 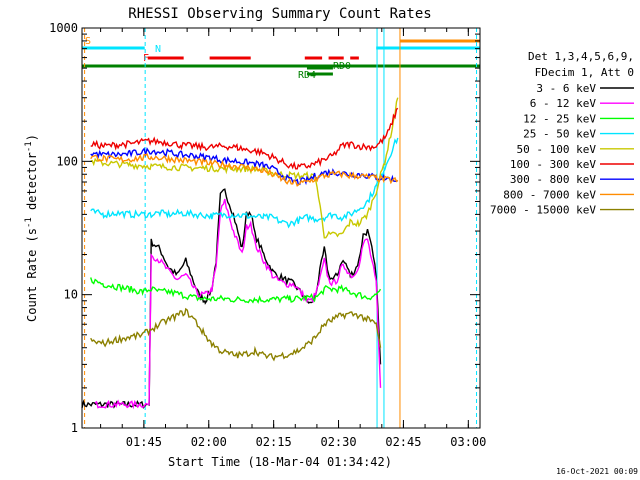 I want to click on flag-label-s: S, so click(x=88, y=41).